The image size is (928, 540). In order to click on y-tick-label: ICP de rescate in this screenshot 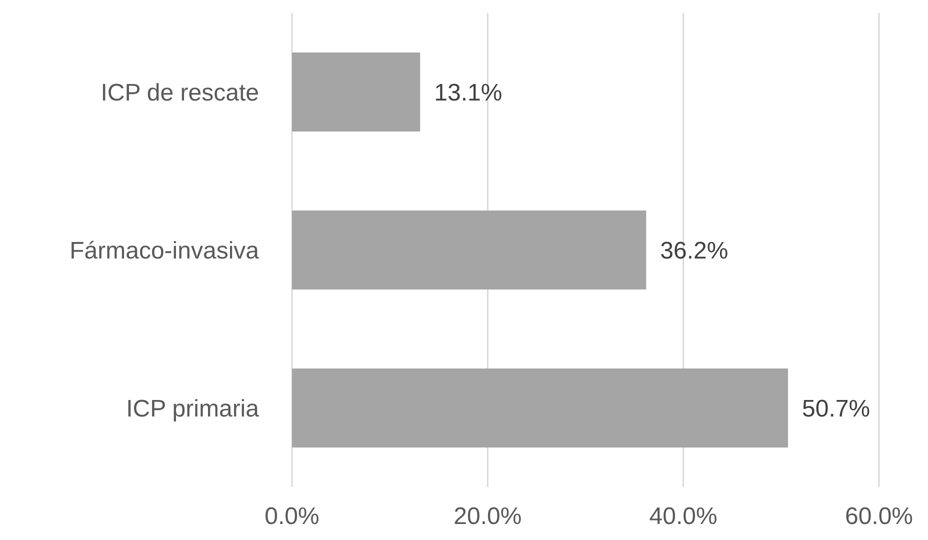, I will do `click(179, 93)`.